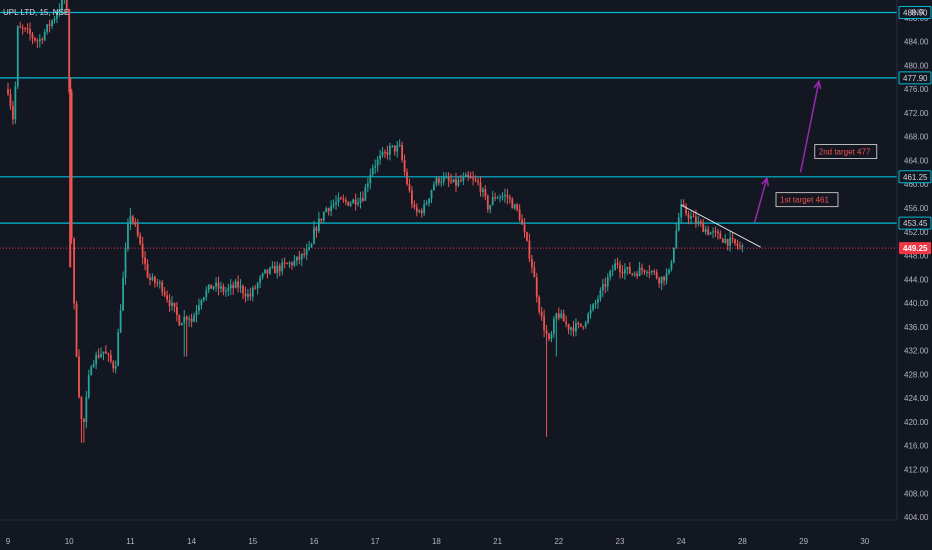  I want to click on price-tick-label: 472.00, so click(916, 113).